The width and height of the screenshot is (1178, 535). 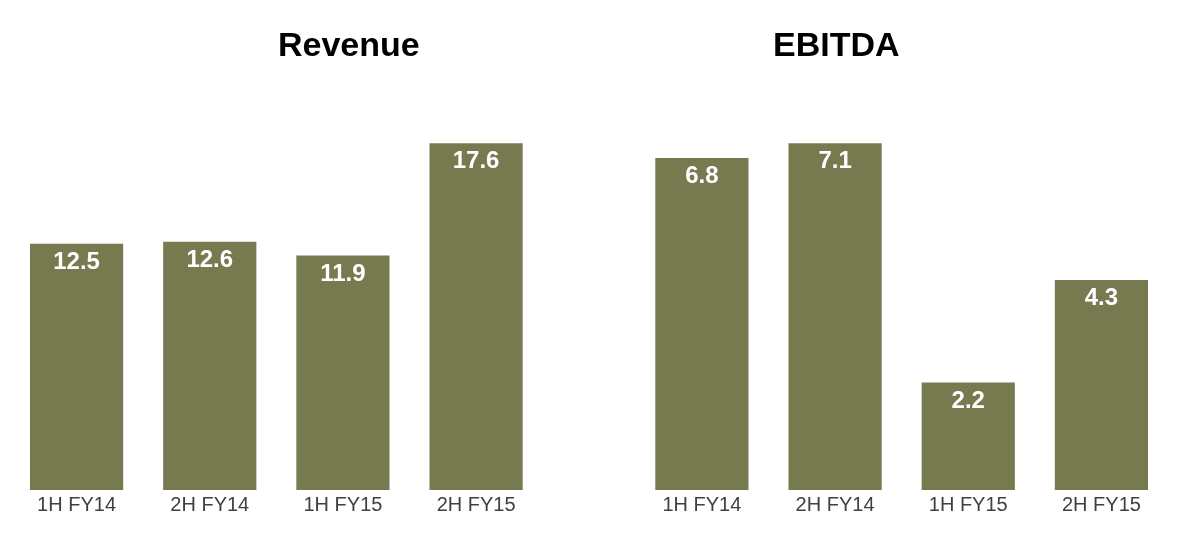 What do you see at coordinates (968, 399) in the screenshot?
I see `data-label: 2.2` at bounding box center [968, 399].